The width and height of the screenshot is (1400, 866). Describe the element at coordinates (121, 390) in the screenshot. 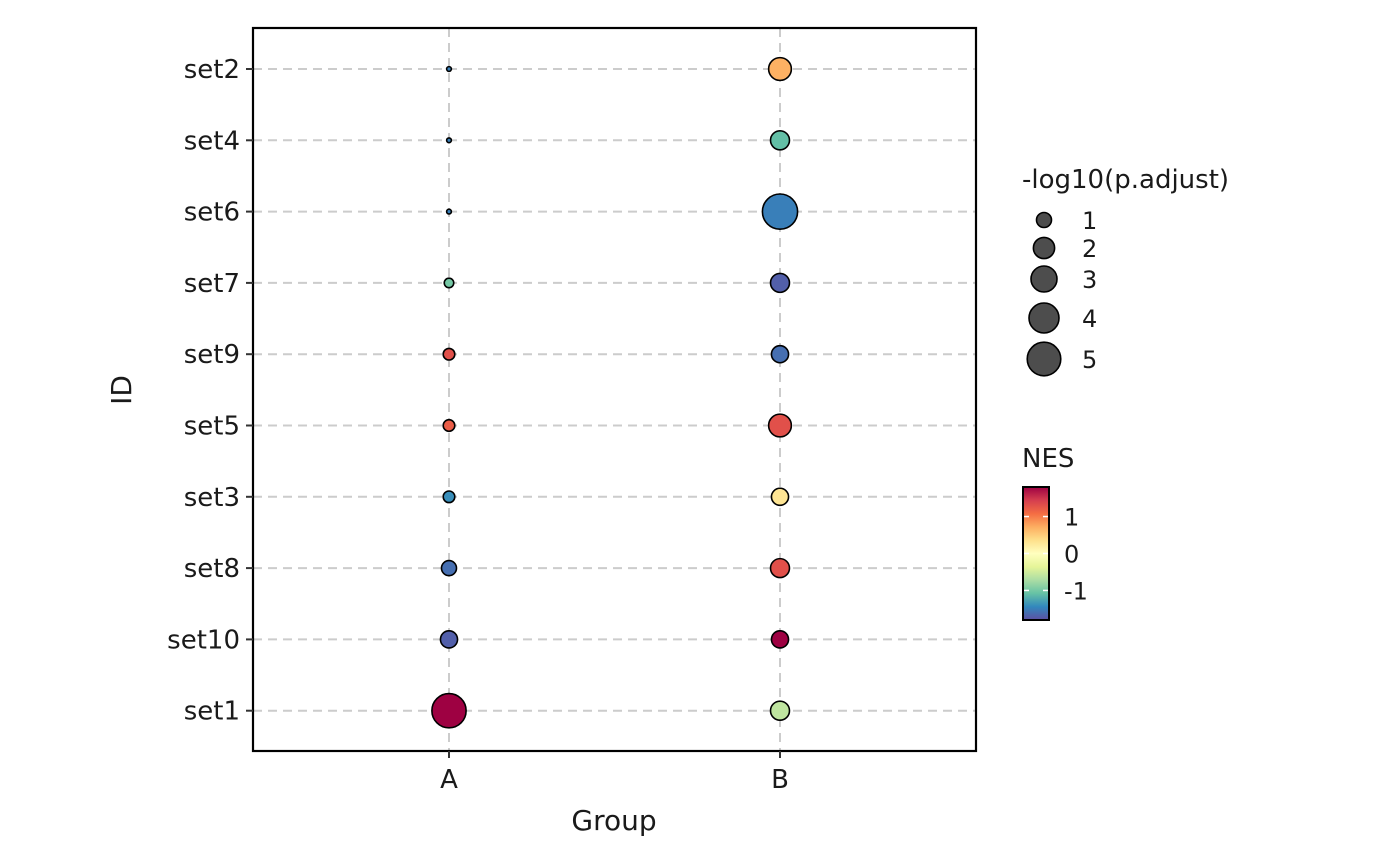

I see `y-axis-title: ID` at that location.